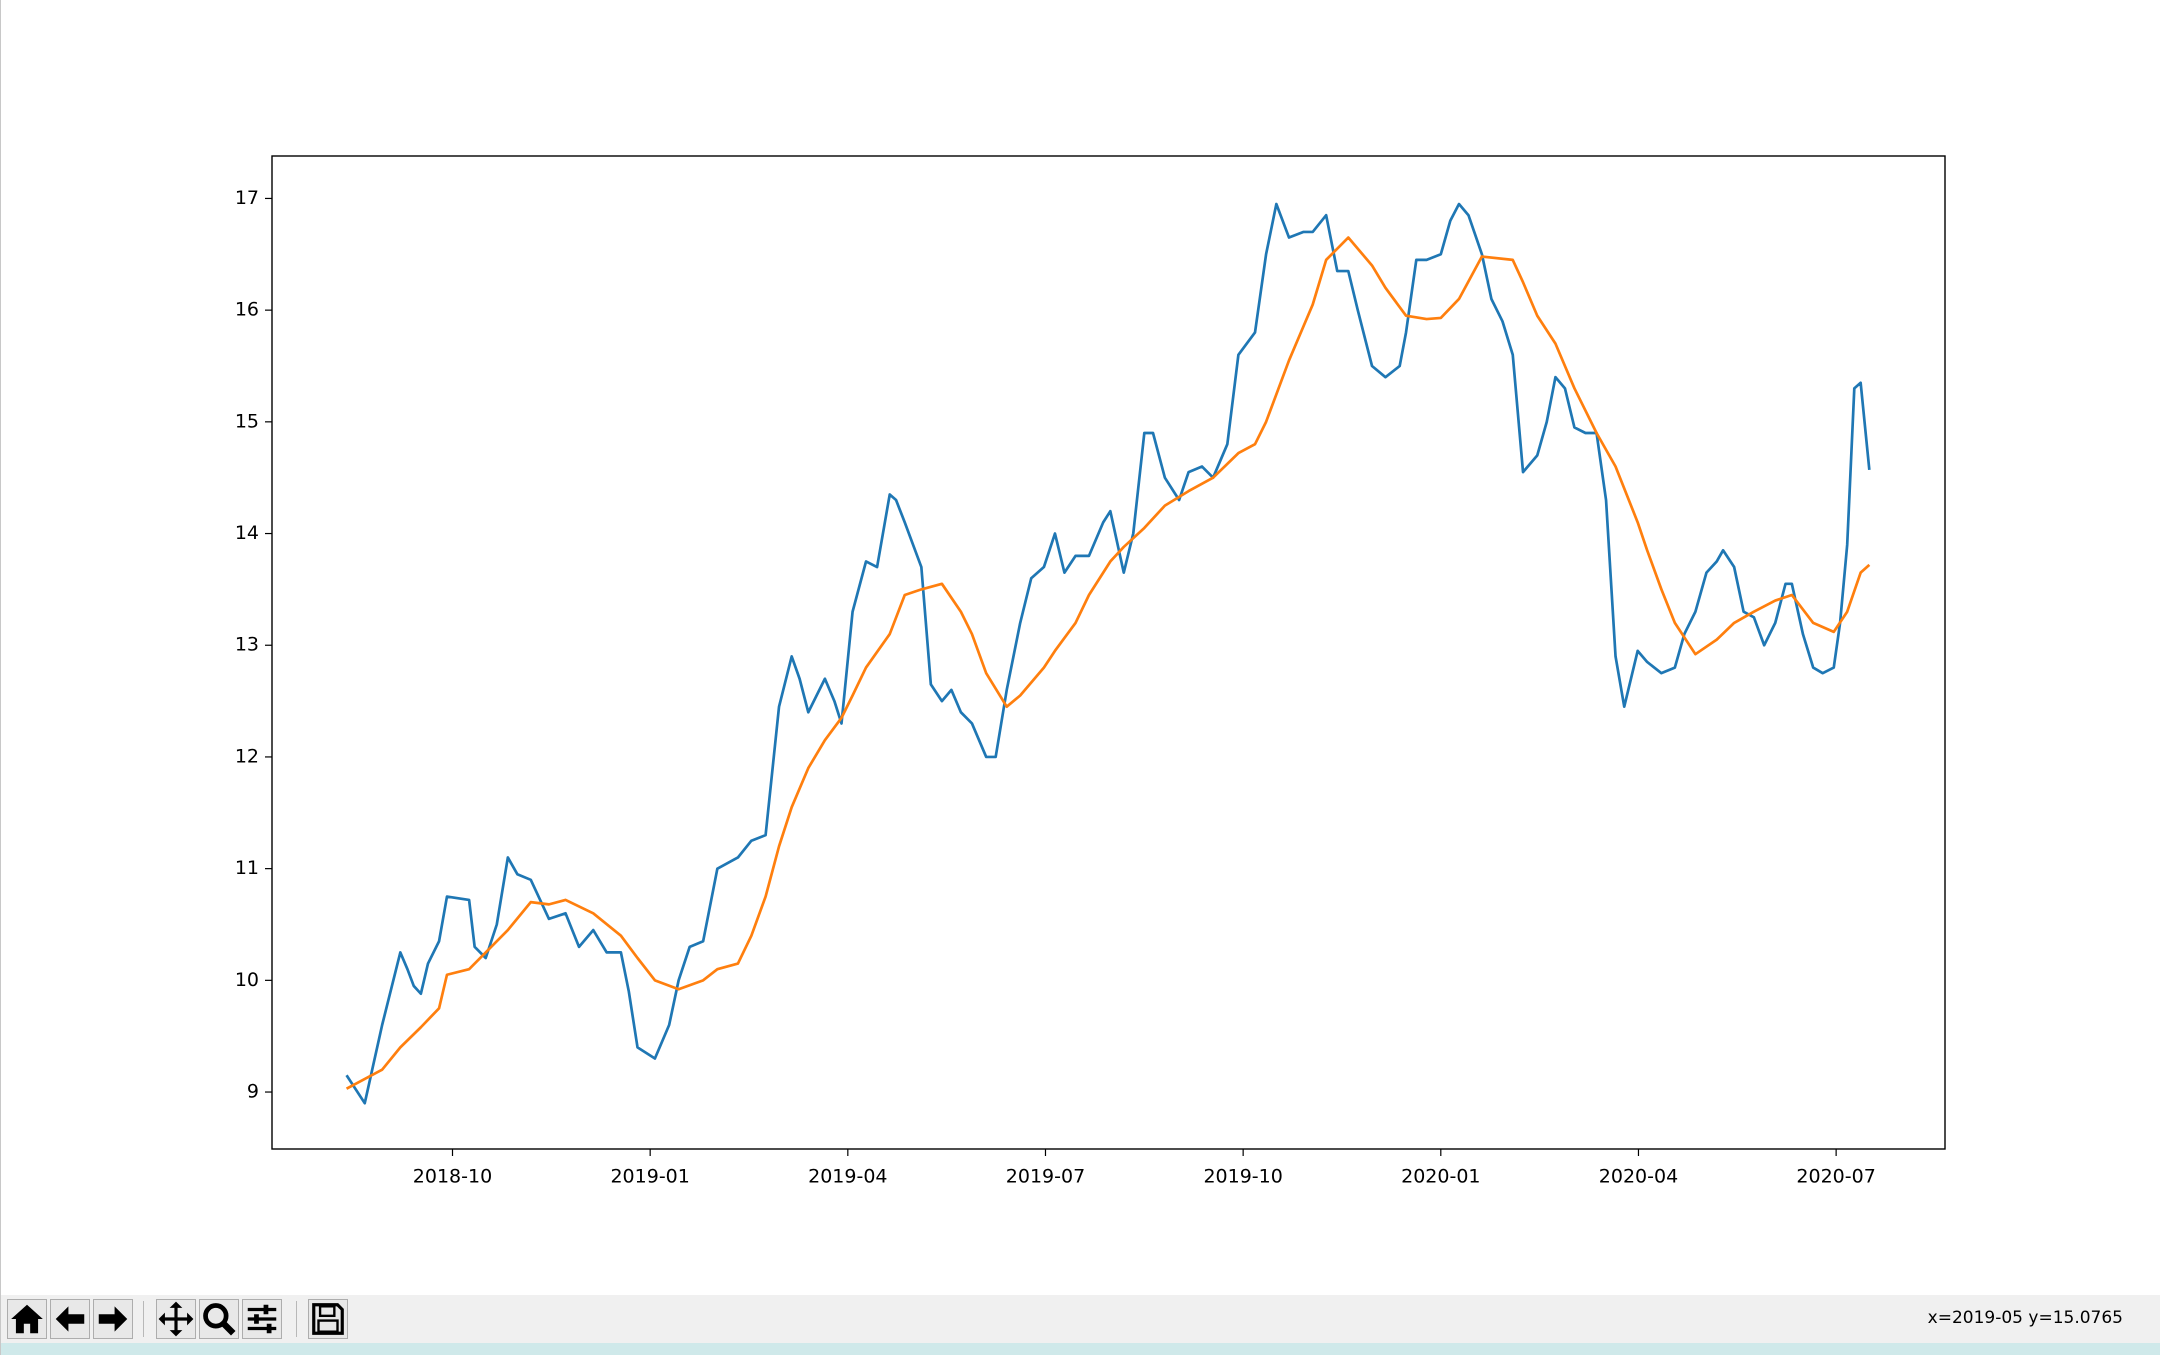 This screenshot has height=1355, width=2160. Describe the element at coordinates (247, 645) in the screenshot. I see `y-tick-label: 13` at that location.